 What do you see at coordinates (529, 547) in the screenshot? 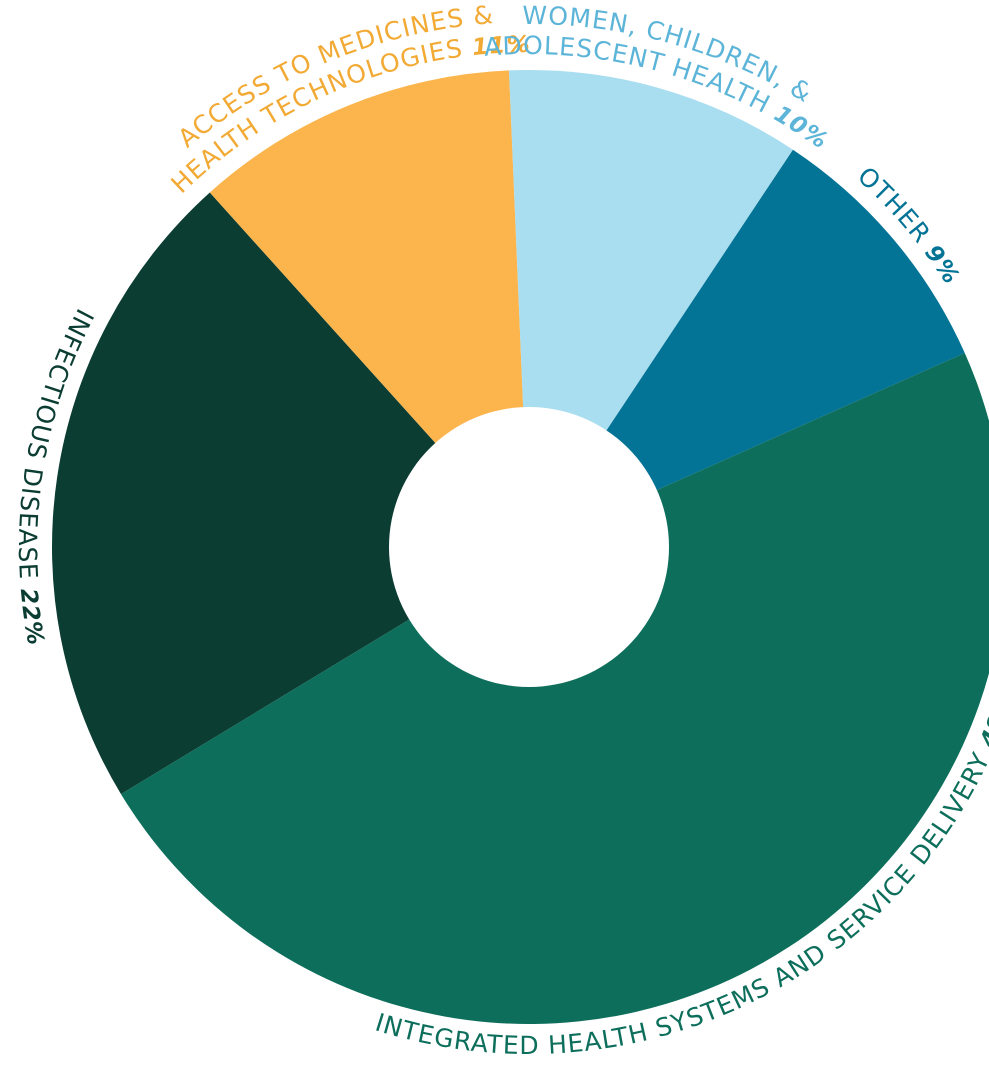
I see `donut-hole` at bounding box center [529, 547].